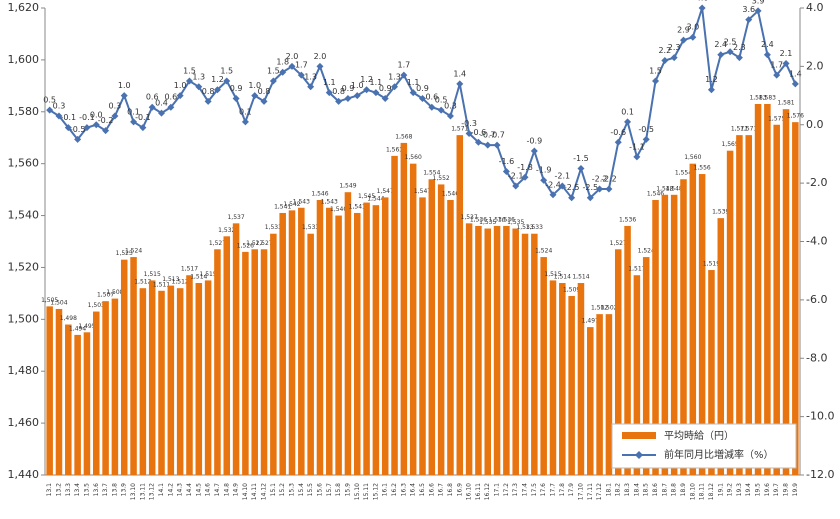 This screenshot has width=840, height=519. What do you see at coordinates (152, 491) in the screenshot?
I see `x-tick-label: 13.12` at bounding box center [152, 491].